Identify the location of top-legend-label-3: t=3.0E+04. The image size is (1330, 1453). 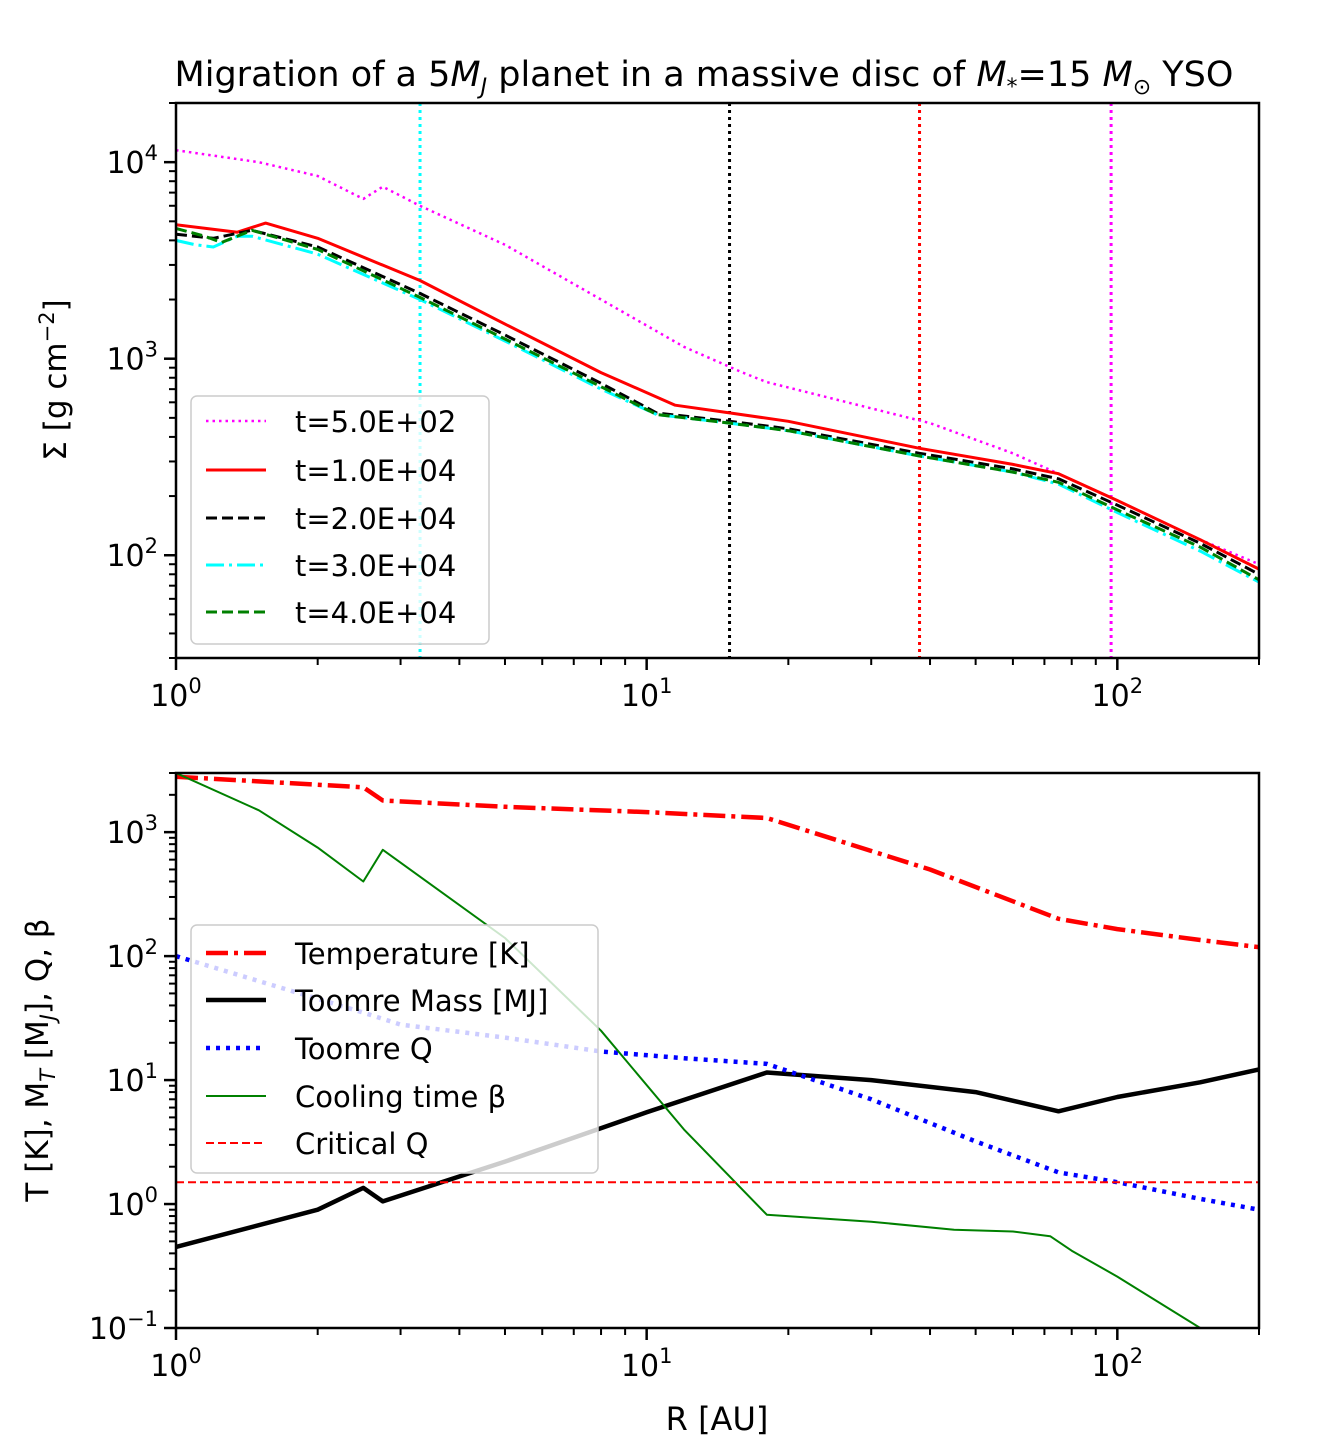
(375, 566).